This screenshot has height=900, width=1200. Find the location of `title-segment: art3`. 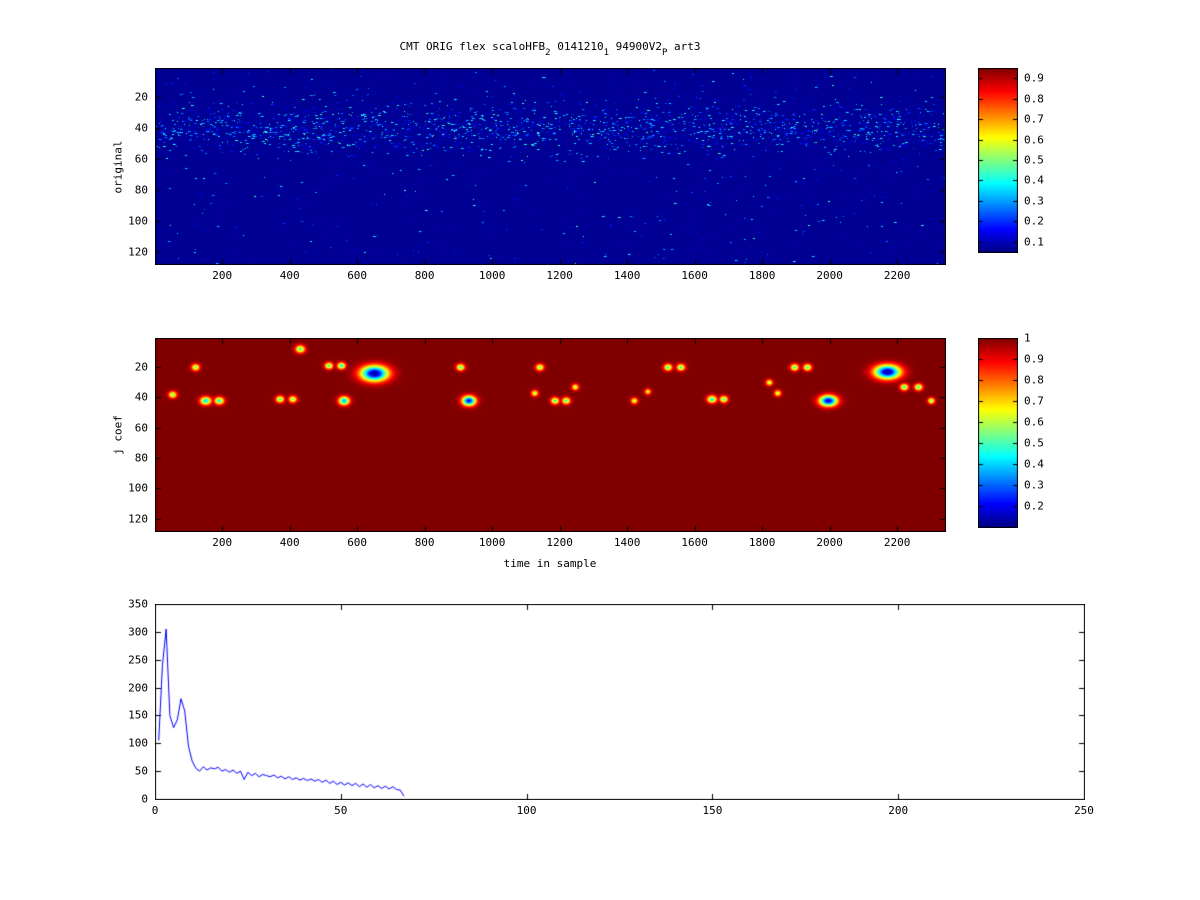

title-segment: art3 is located at coordinates (684, 46).